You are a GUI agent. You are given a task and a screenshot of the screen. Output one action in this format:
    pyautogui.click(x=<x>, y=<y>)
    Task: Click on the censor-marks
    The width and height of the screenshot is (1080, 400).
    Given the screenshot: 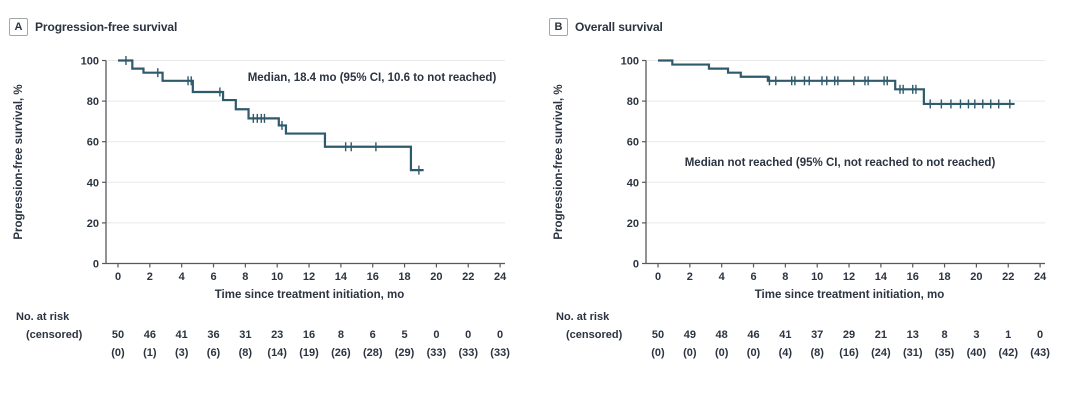 What is the action you would take?
    pyautogui.click(x=889, y=92)
    